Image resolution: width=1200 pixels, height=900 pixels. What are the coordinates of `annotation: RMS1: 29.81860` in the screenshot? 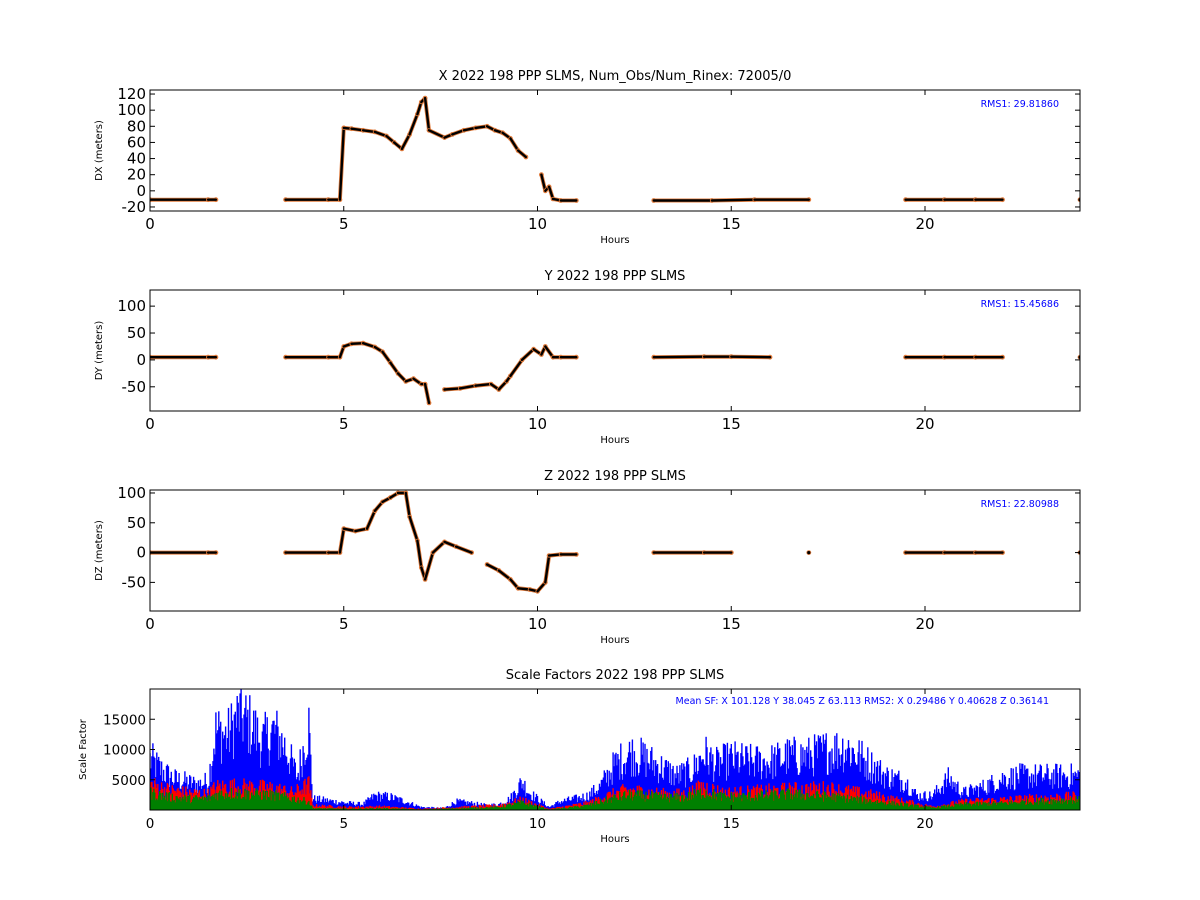 It's located at (1020, 104).